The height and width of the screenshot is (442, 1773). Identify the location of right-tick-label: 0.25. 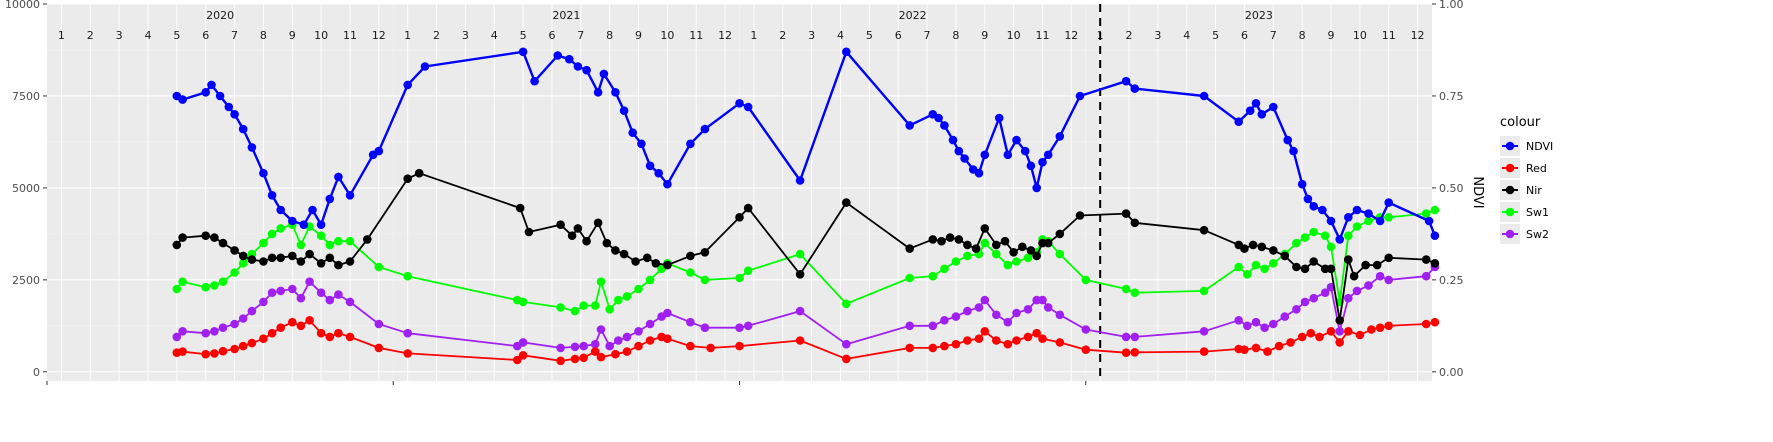
(1451, 280).